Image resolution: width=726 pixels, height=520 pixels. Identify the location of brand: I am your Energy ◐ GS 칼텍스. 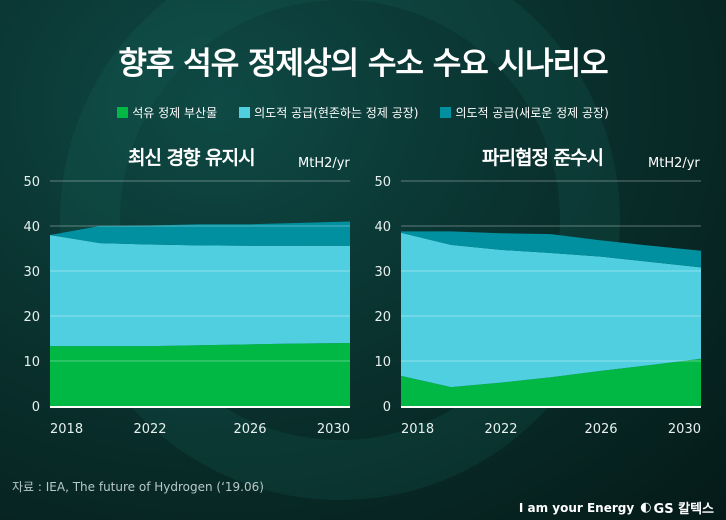
(616, 507).